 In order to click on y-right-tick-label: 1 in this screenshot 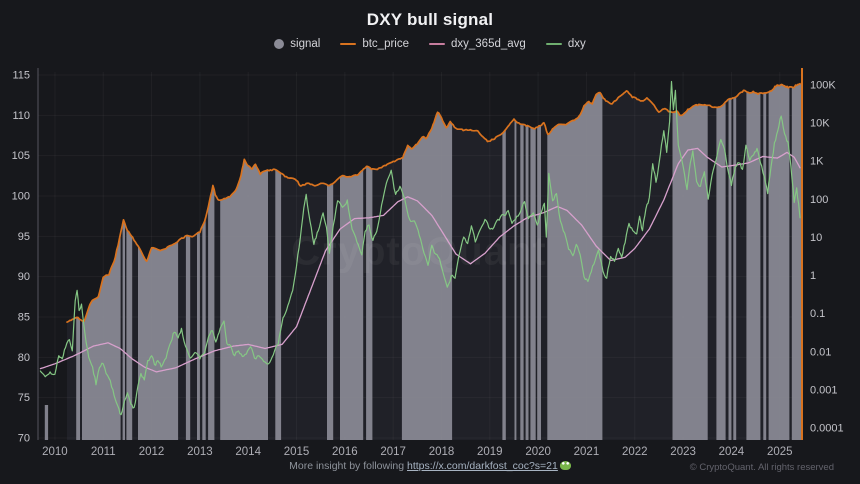, I will do `click(813, 276)`.